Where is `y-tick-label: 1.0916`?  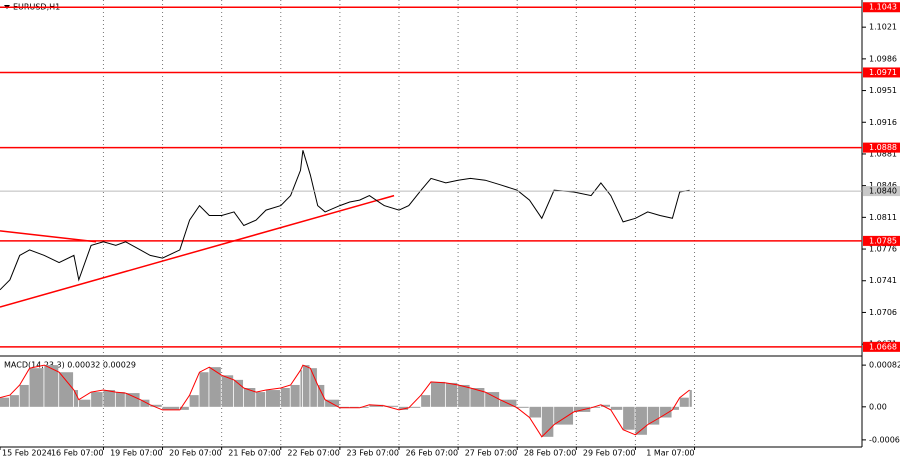 y-tick-label: 1.0916 is located at coordinates (883, 122).